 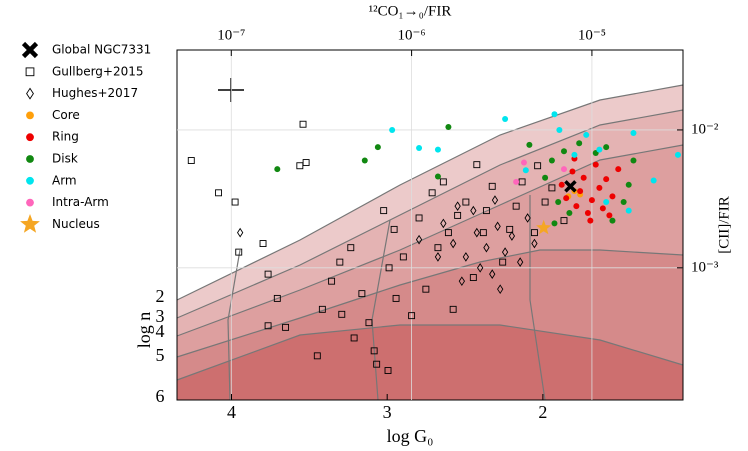 I want to click on legend-label: Gullberg+2015, so click(x=98, y=71).